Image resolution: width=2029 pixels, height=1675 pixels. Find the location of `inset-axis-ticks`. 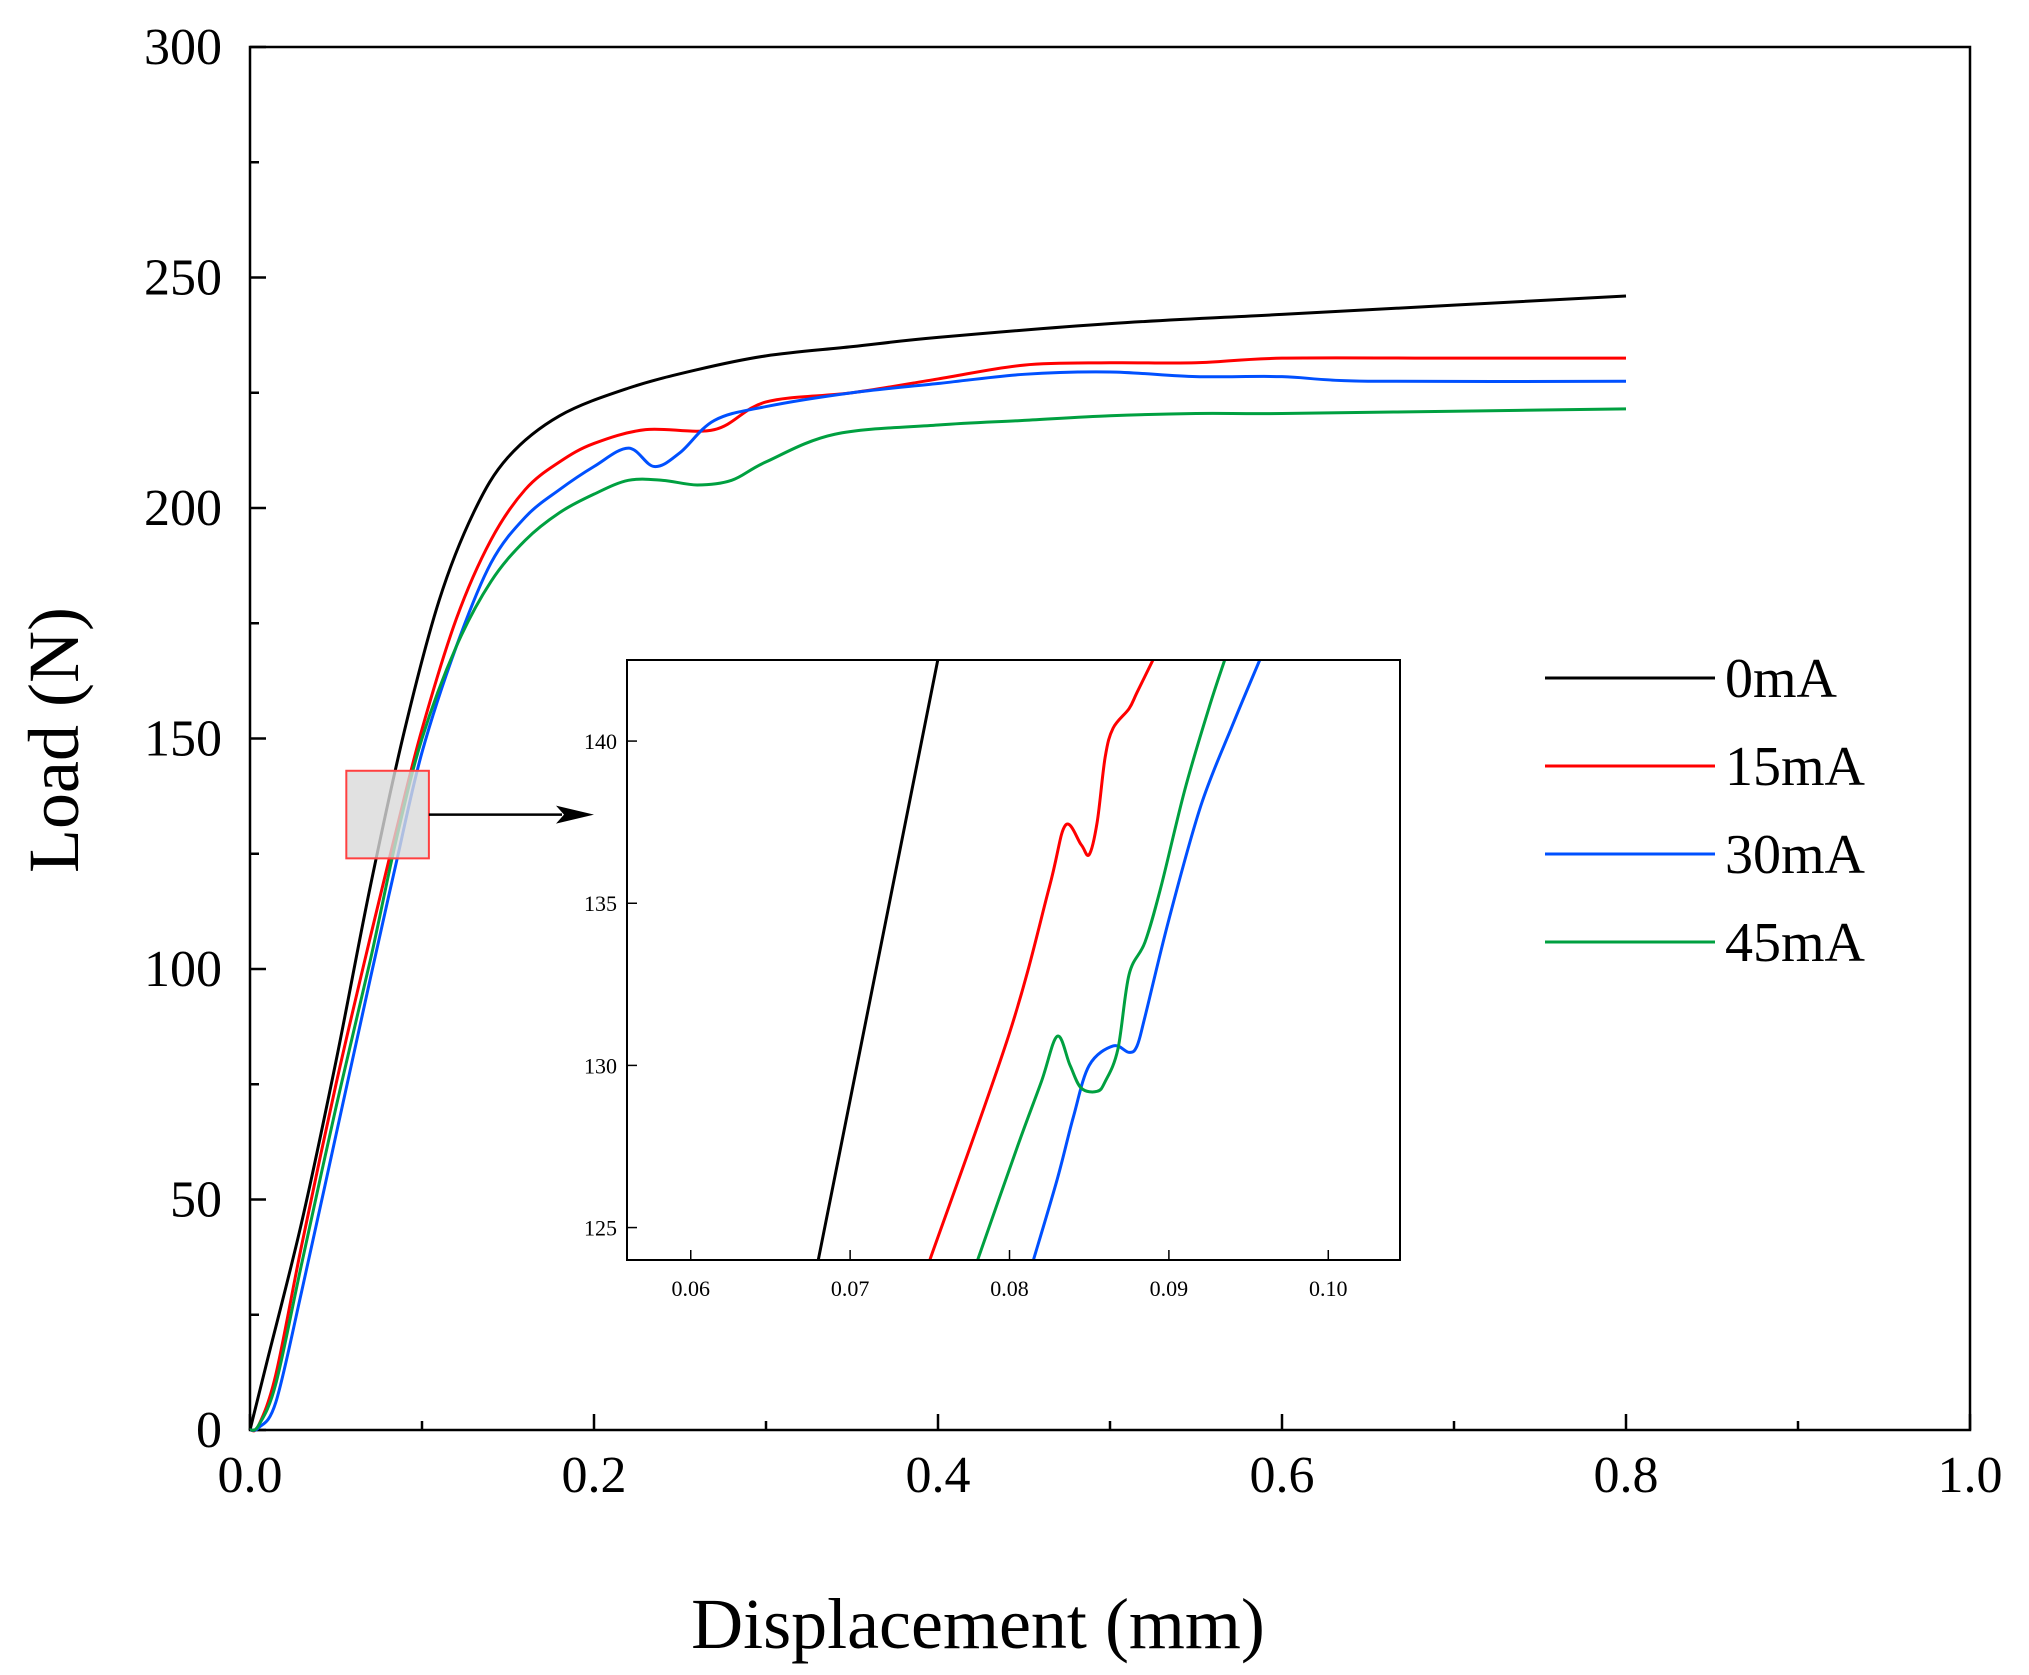

inset-axis-ticks is located at coordinates (978, 1000).